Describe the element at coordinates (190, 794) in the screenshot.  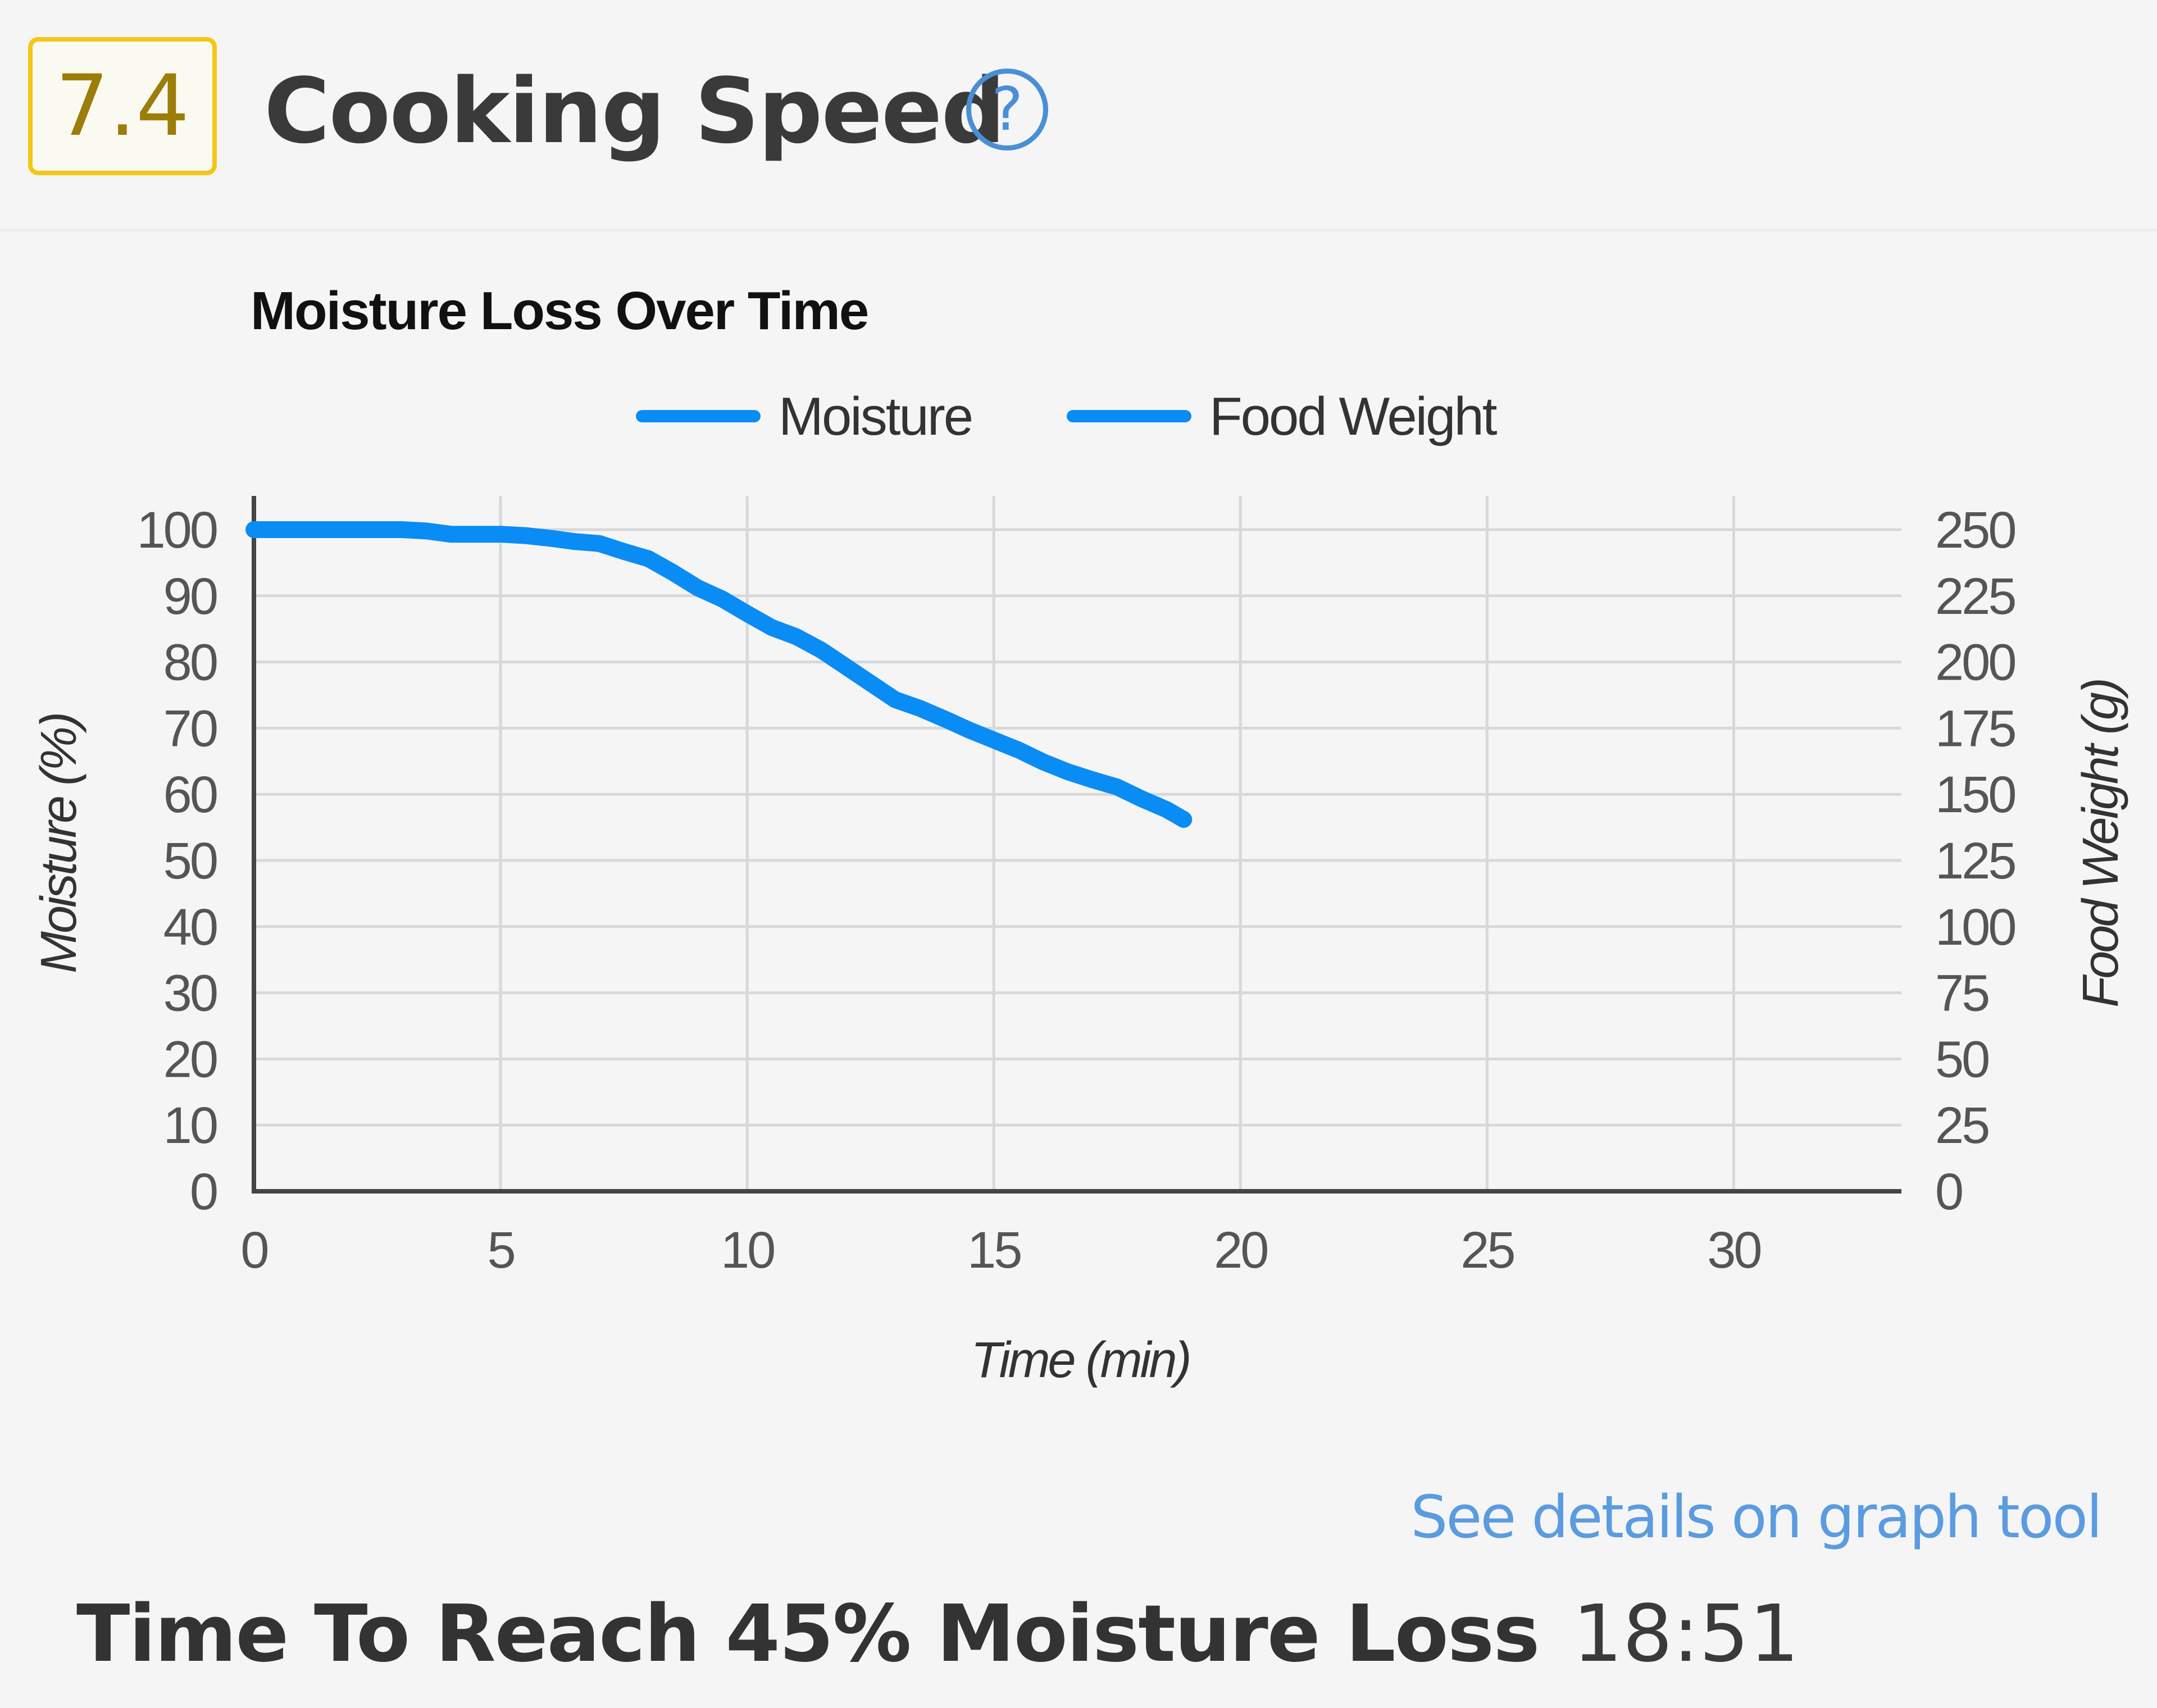
I see `y-tick-label: 60` at that location.